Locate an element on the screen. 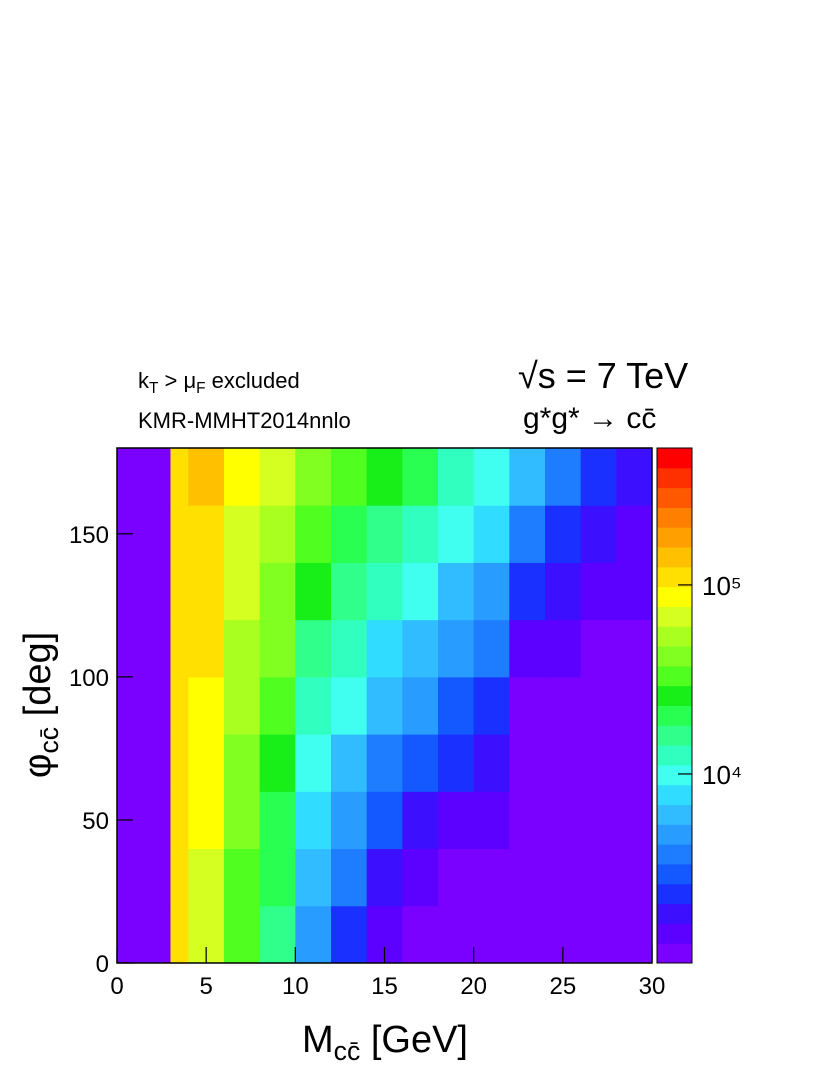 This screenshot has height=1075, width=830. colorbar-tick-label: 10⁵ is located at coordinates (722, 586).